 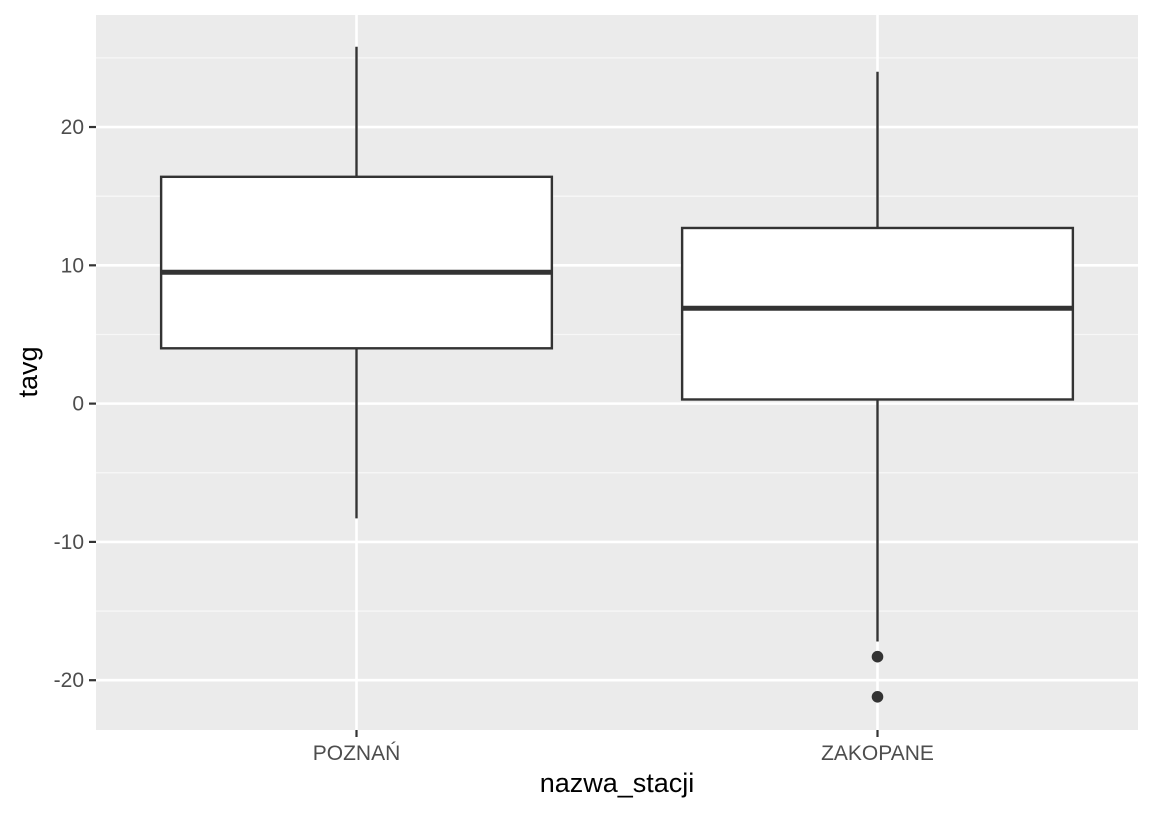 I want to click on y-tick-label: 20, so click(x=72, y=127).